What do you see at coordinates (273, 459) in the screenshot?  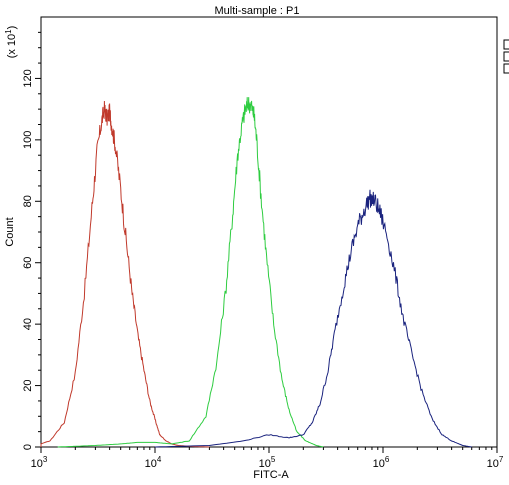 I see `x-tick-exp: 5` at bounding box center [273, 459].